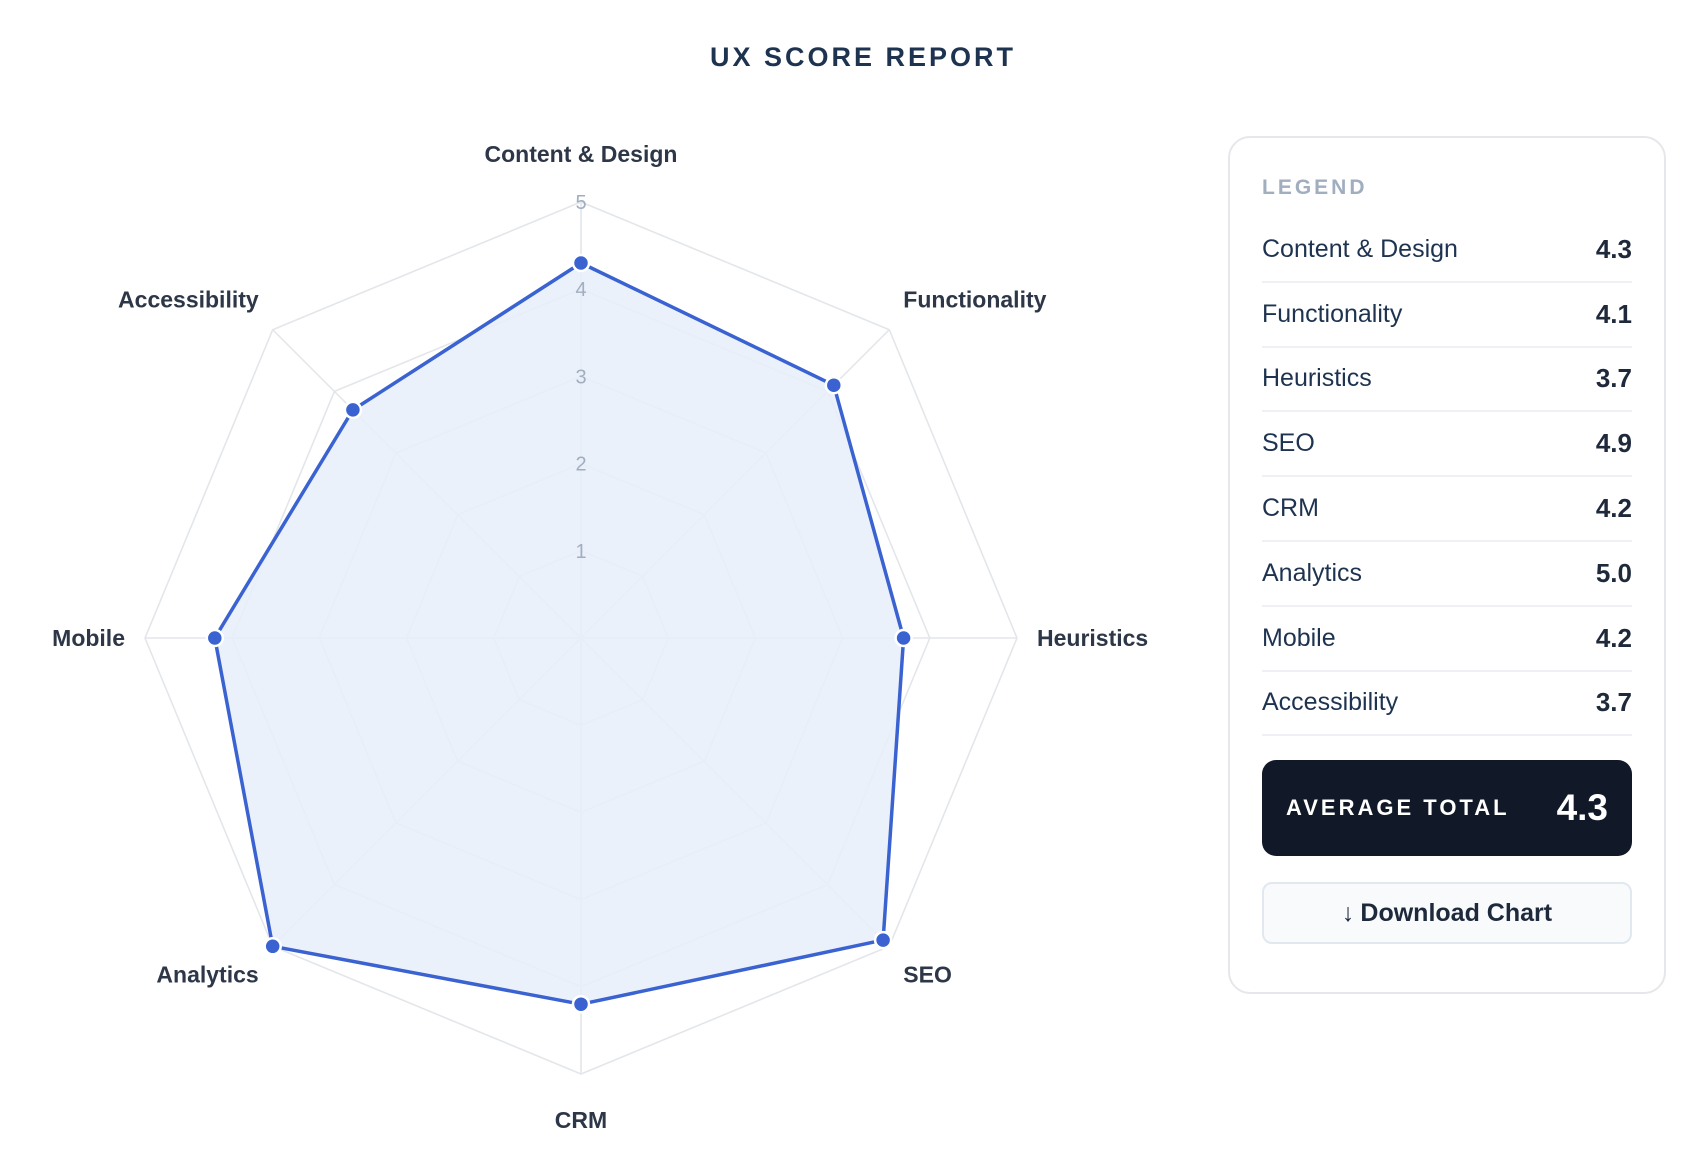 Image resolution: width=1696 pixels, height=1174 pixels. I want to click on legend-item-label: Accessibility, so click(1330, 702).